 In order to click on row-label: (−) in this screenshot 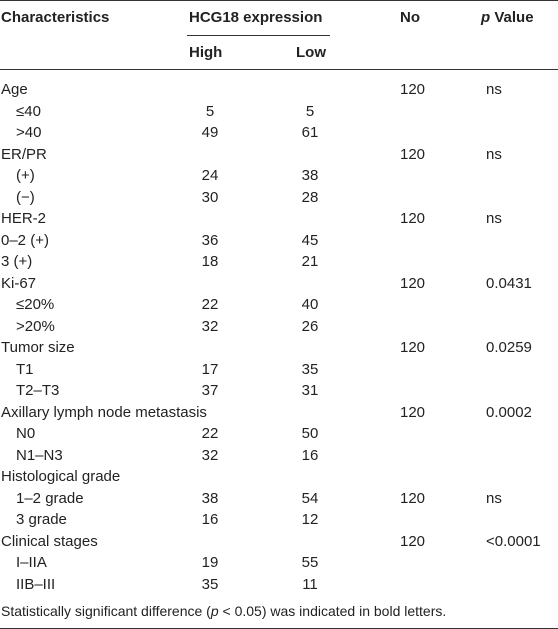, I will do `click(25, 197)`.